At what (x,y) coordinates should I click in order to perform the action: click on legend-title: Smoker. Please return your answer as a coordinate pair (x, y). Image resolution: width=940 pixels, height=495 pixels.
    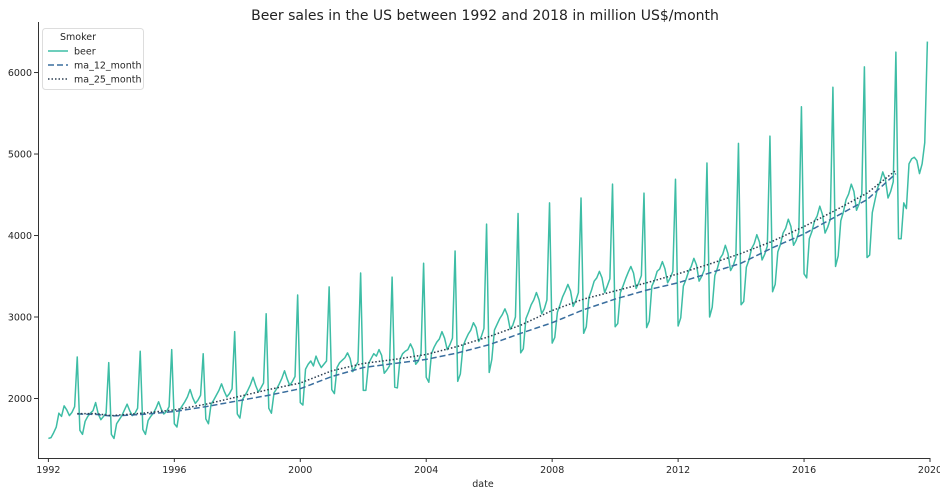
    Looking at the image, I should click on (78, 37).